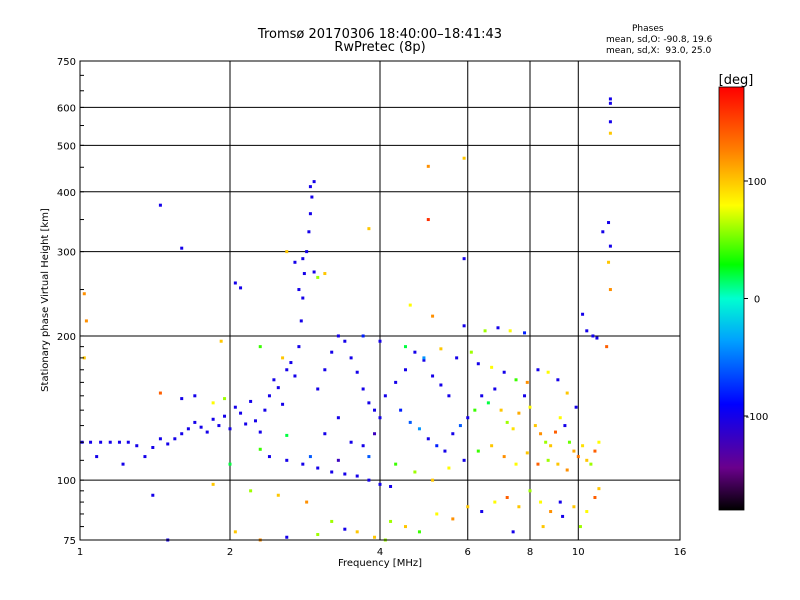 The image size is (800, 600). I want to click on x-tick-label: 8, so click(530, 552).